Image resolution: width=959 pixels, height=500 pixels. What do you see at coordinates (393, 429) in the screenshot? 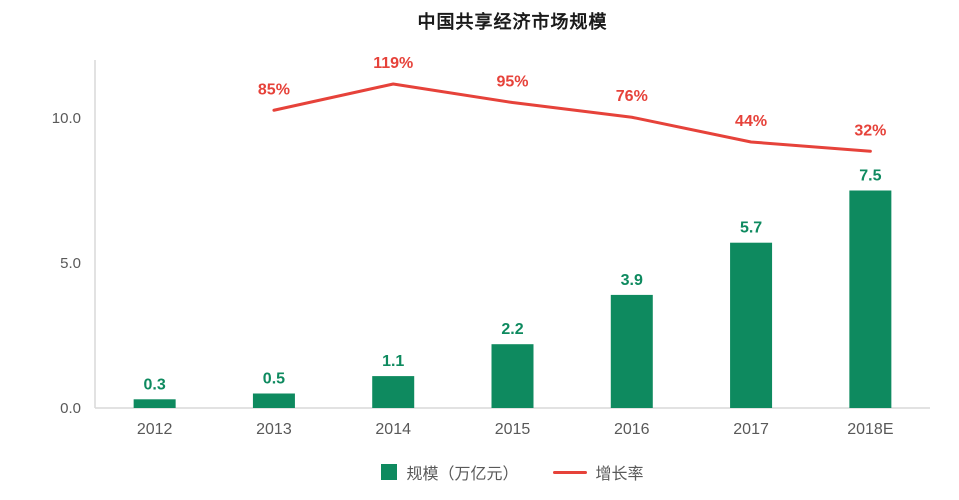
I see `x-tick-label-2014: 2014` at bounding box center [393, 429].